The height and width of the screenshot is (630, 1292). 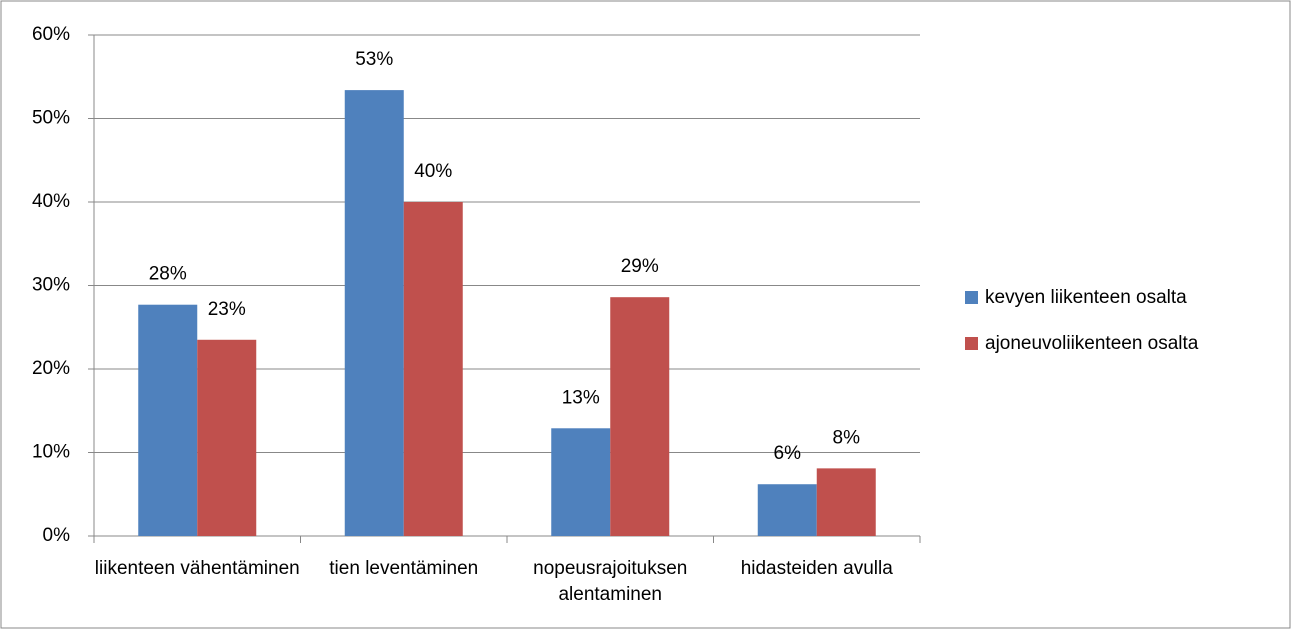 I want to click on y-tick-label: 20%, so click(x=51, y=368).